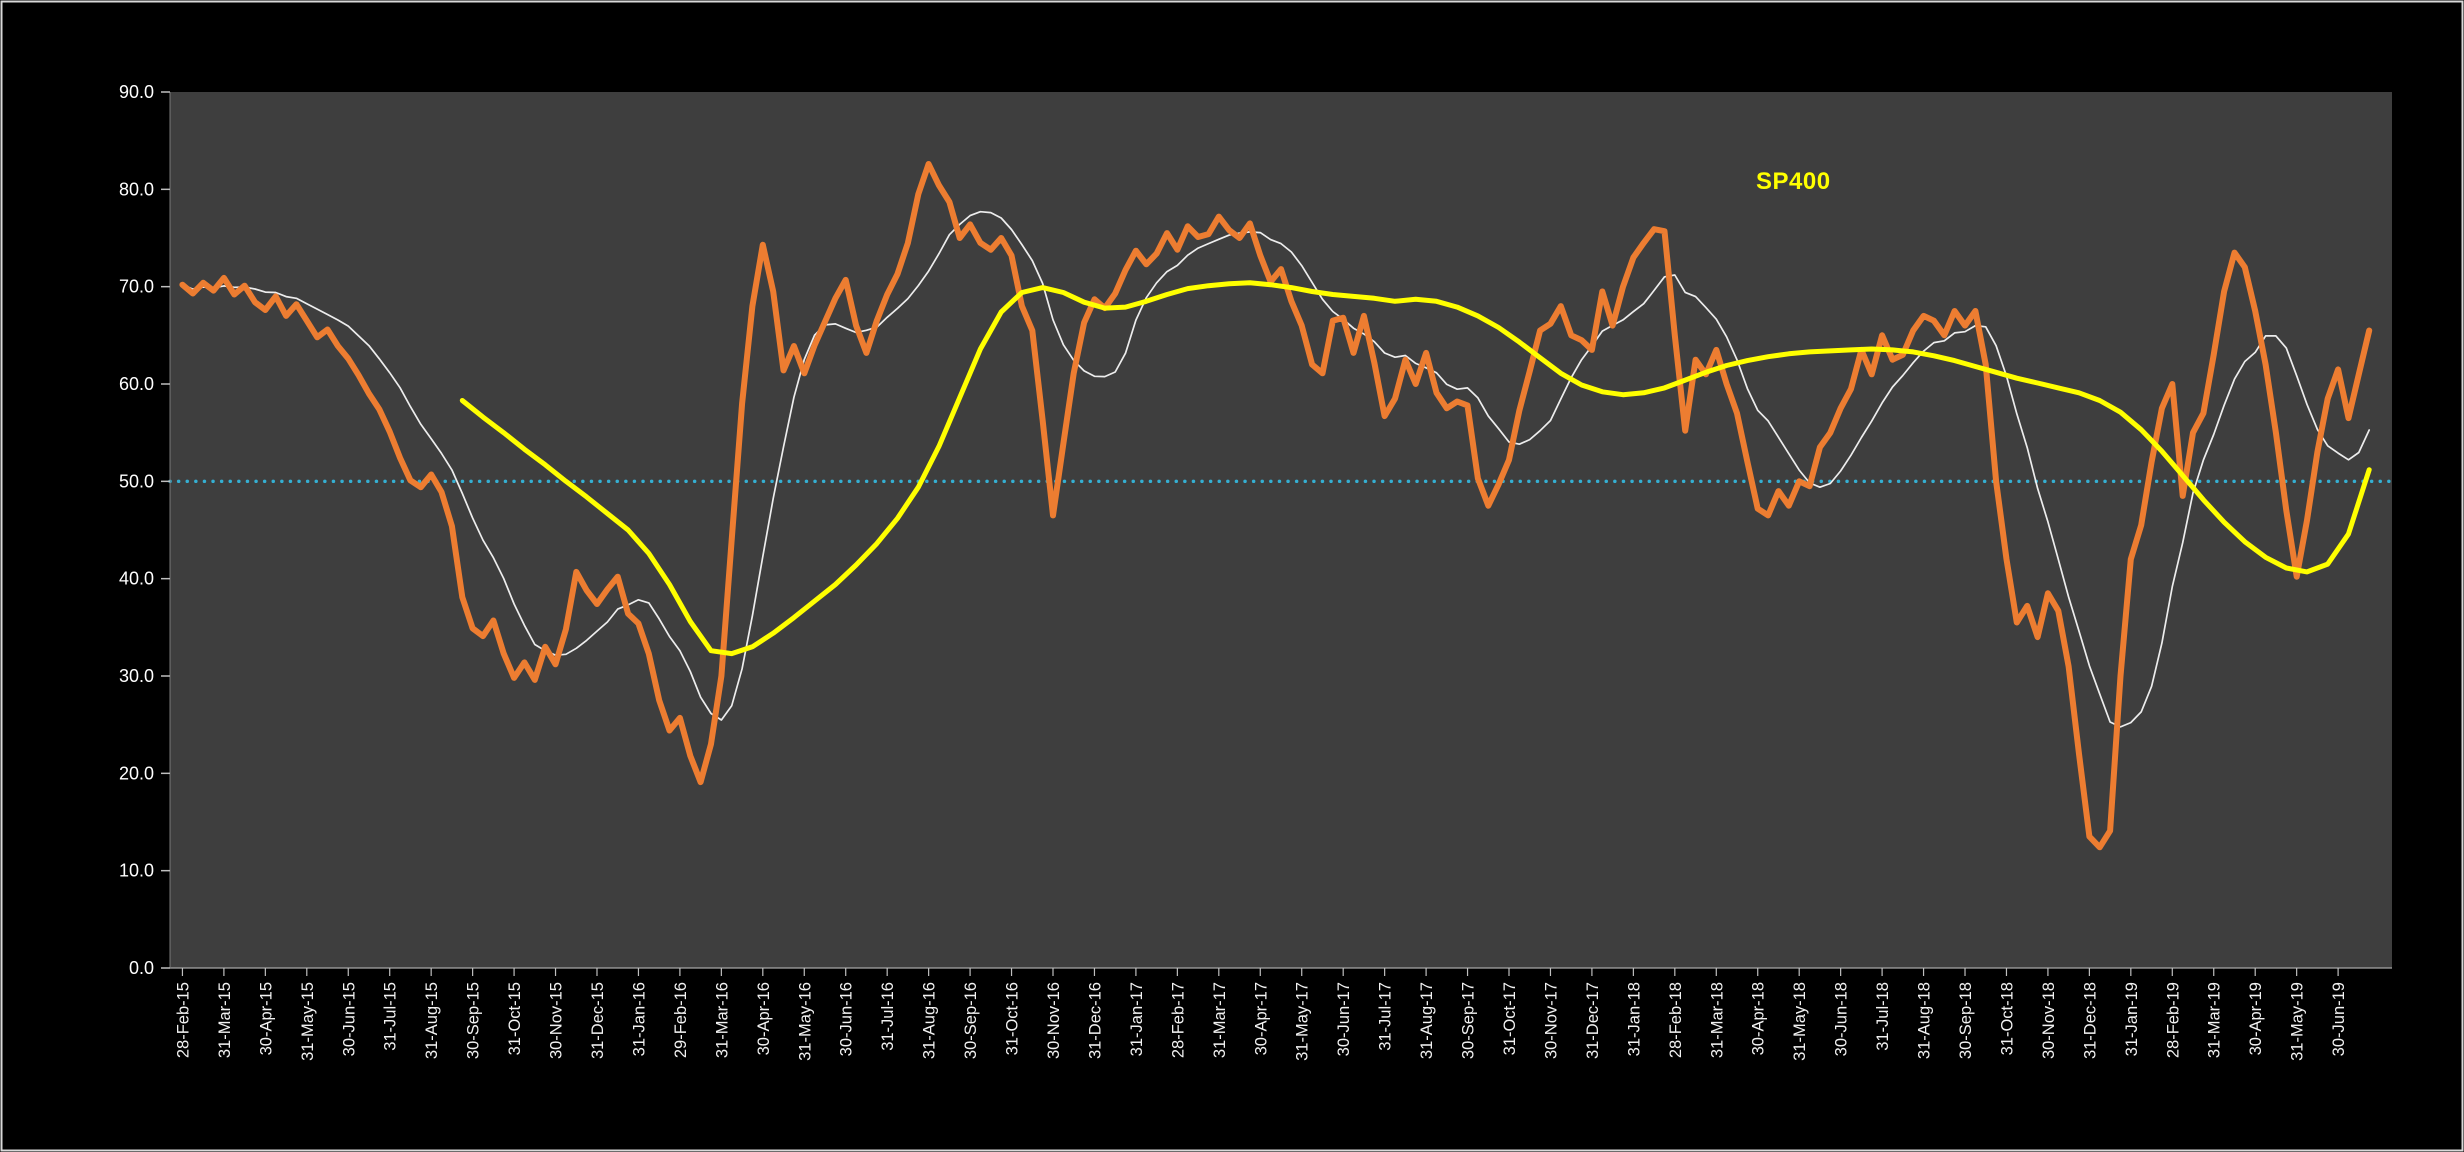  I want to click on x-axis-label: 30-Sep-15, so click(474, 1020).